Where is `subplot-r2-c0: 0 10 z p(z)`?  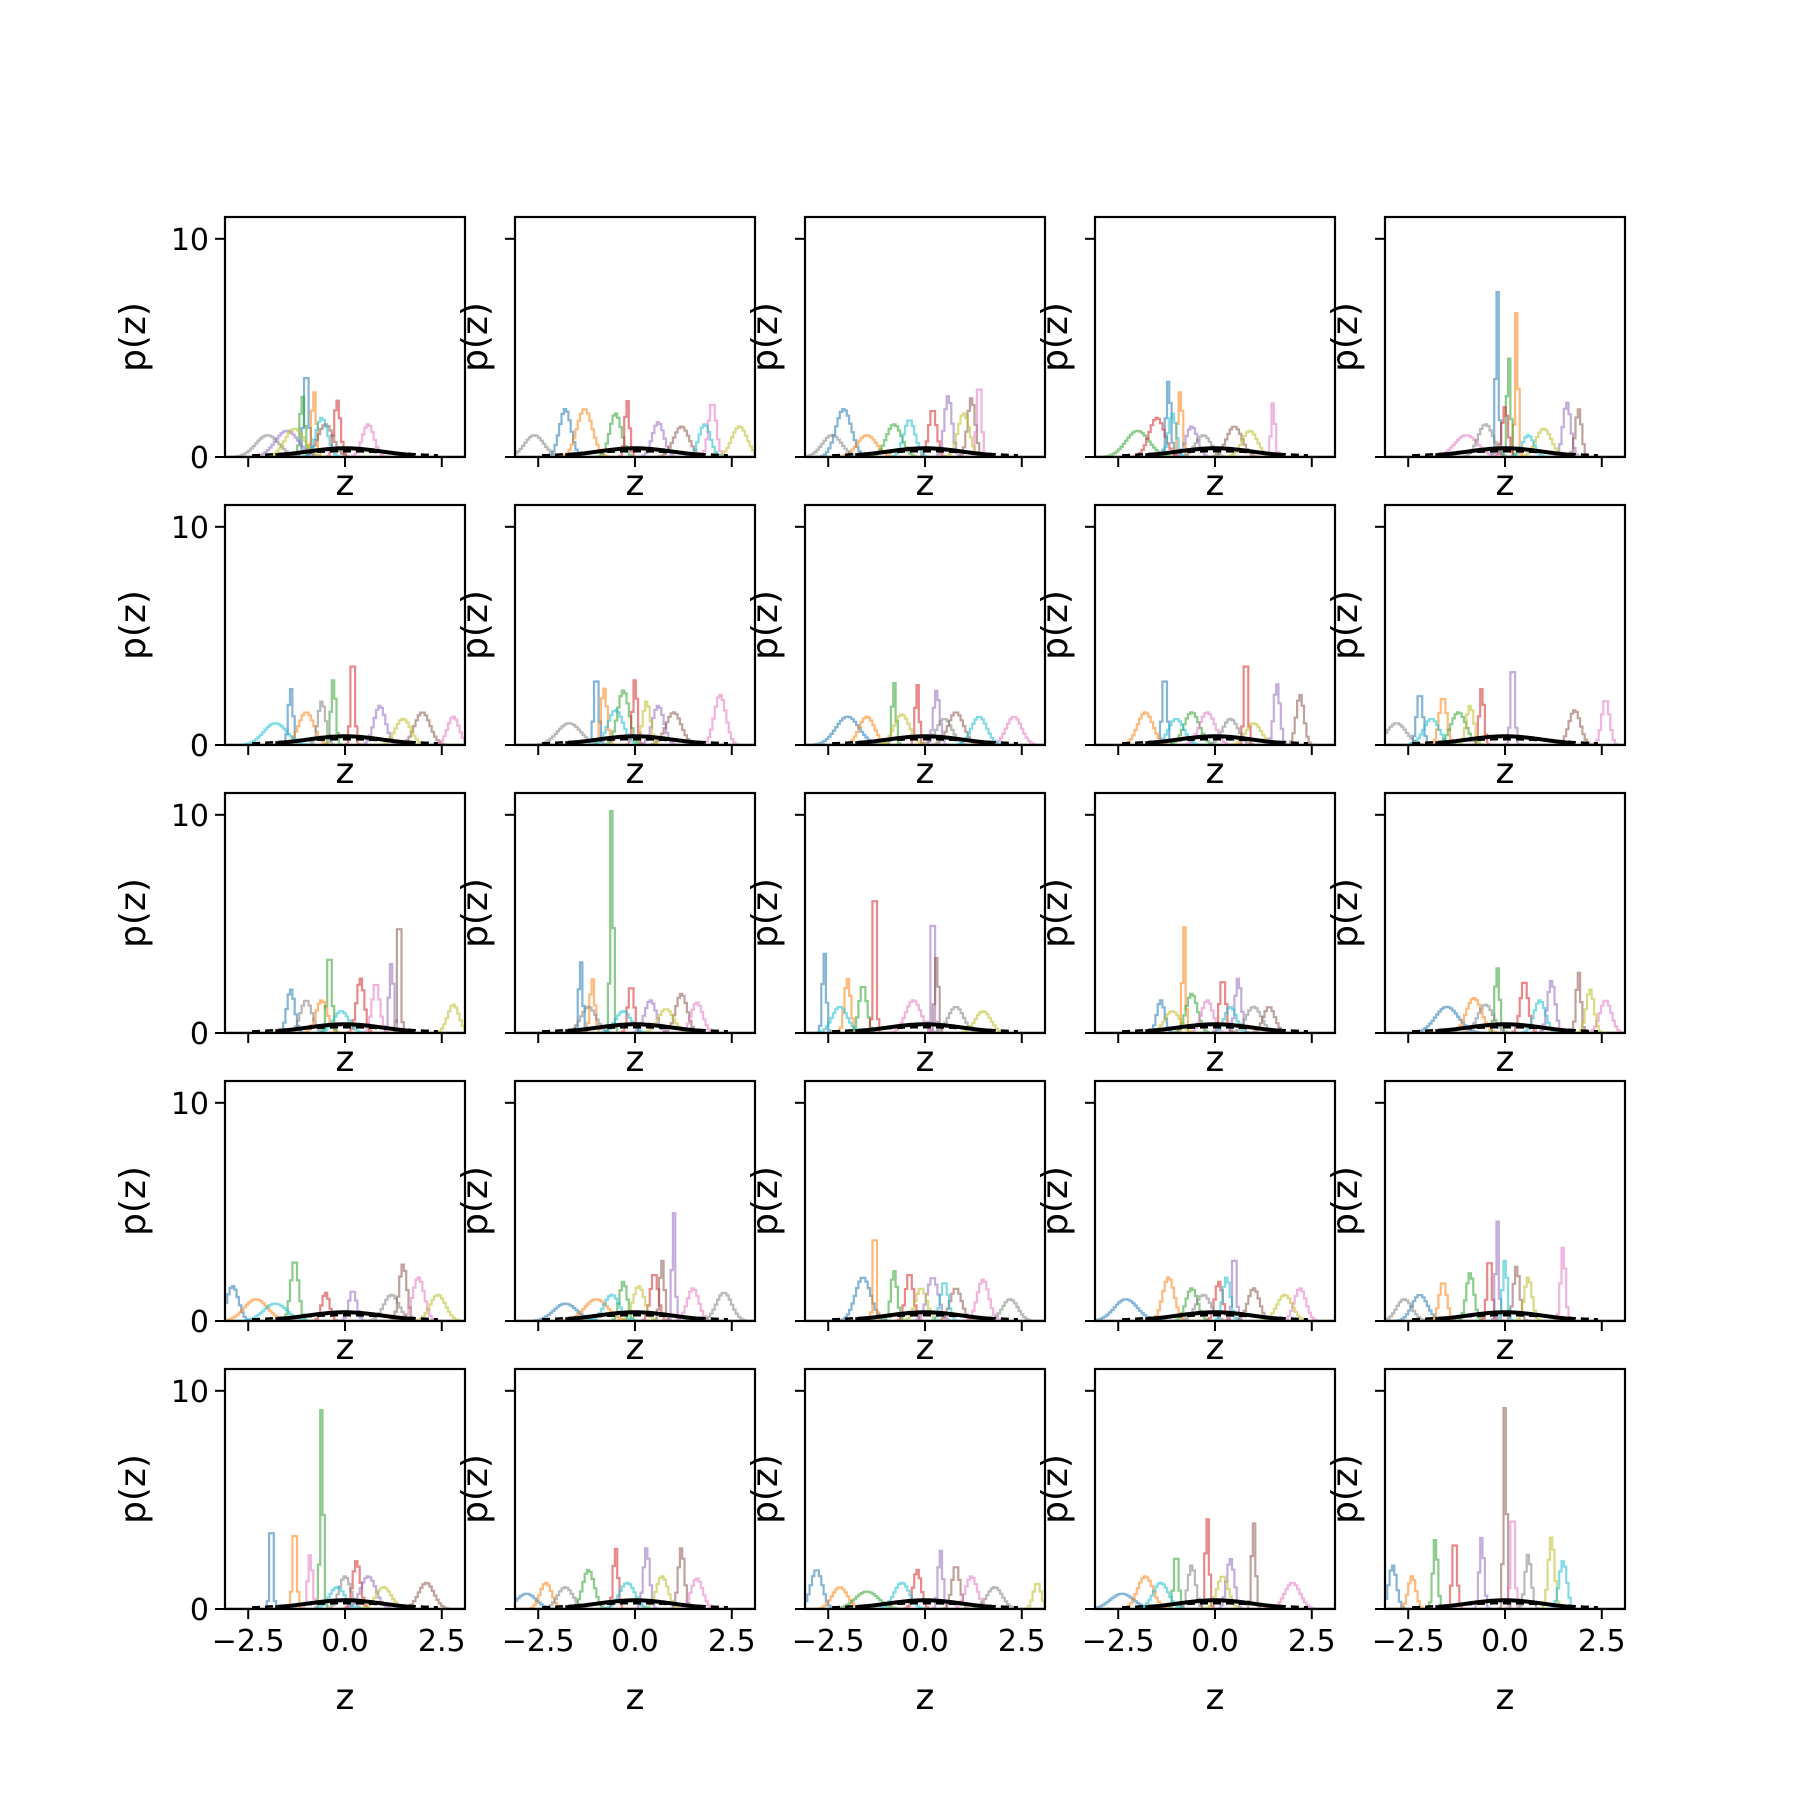
subplot-r2-c0: 0 10 z p(z) is located at coordinates (290, 935).